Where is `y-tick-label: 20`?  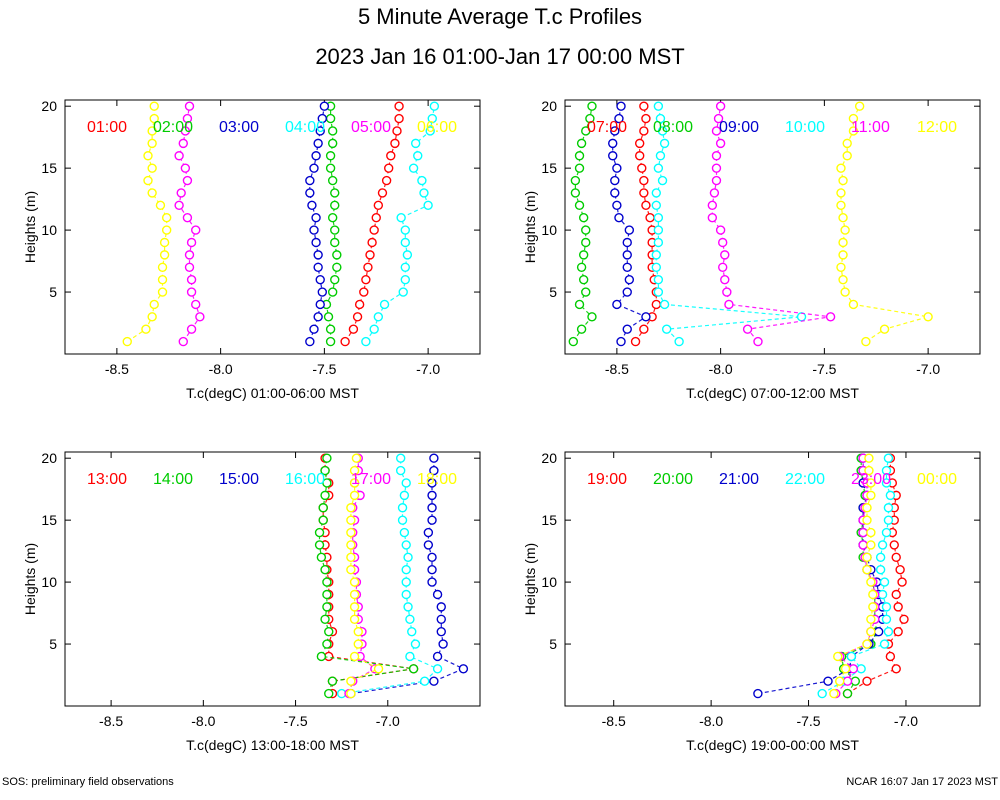 y-tick-label: 20 is located at coordinates (549, 106).